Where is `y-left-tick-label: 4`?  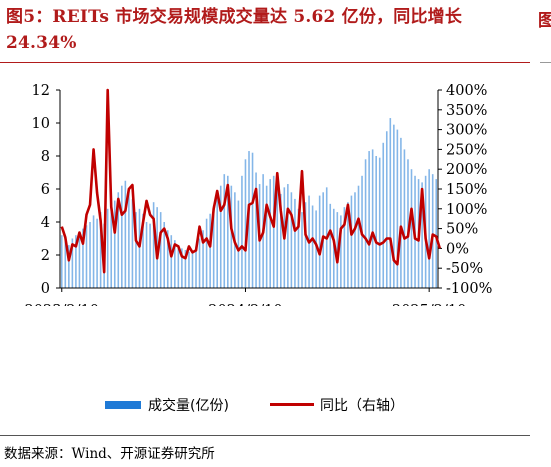 y-left-tick-label: 4 is located at coordinates (45, 223).